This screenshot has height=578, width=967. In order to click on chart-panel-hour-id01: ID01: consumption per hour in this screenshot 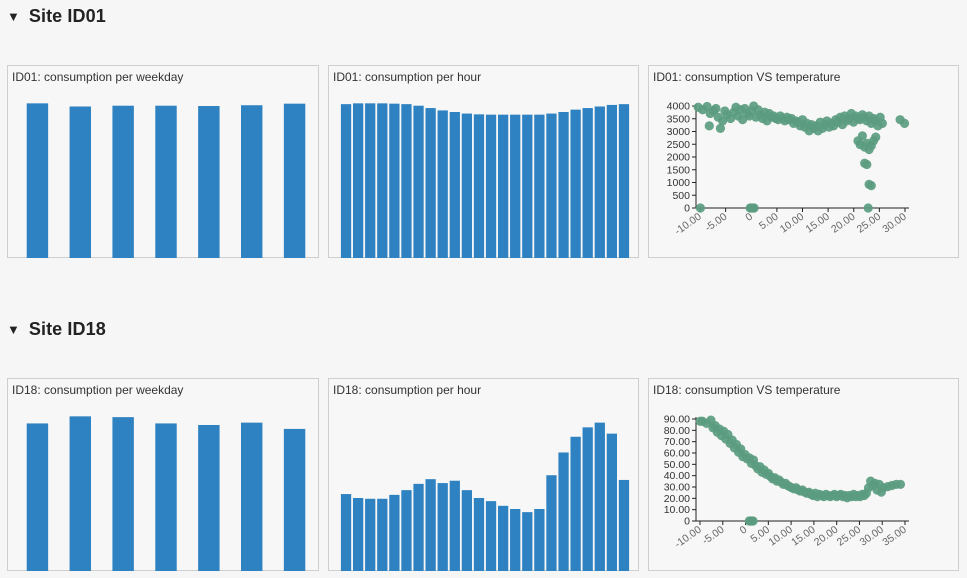, I will do `click(483, 162)`.